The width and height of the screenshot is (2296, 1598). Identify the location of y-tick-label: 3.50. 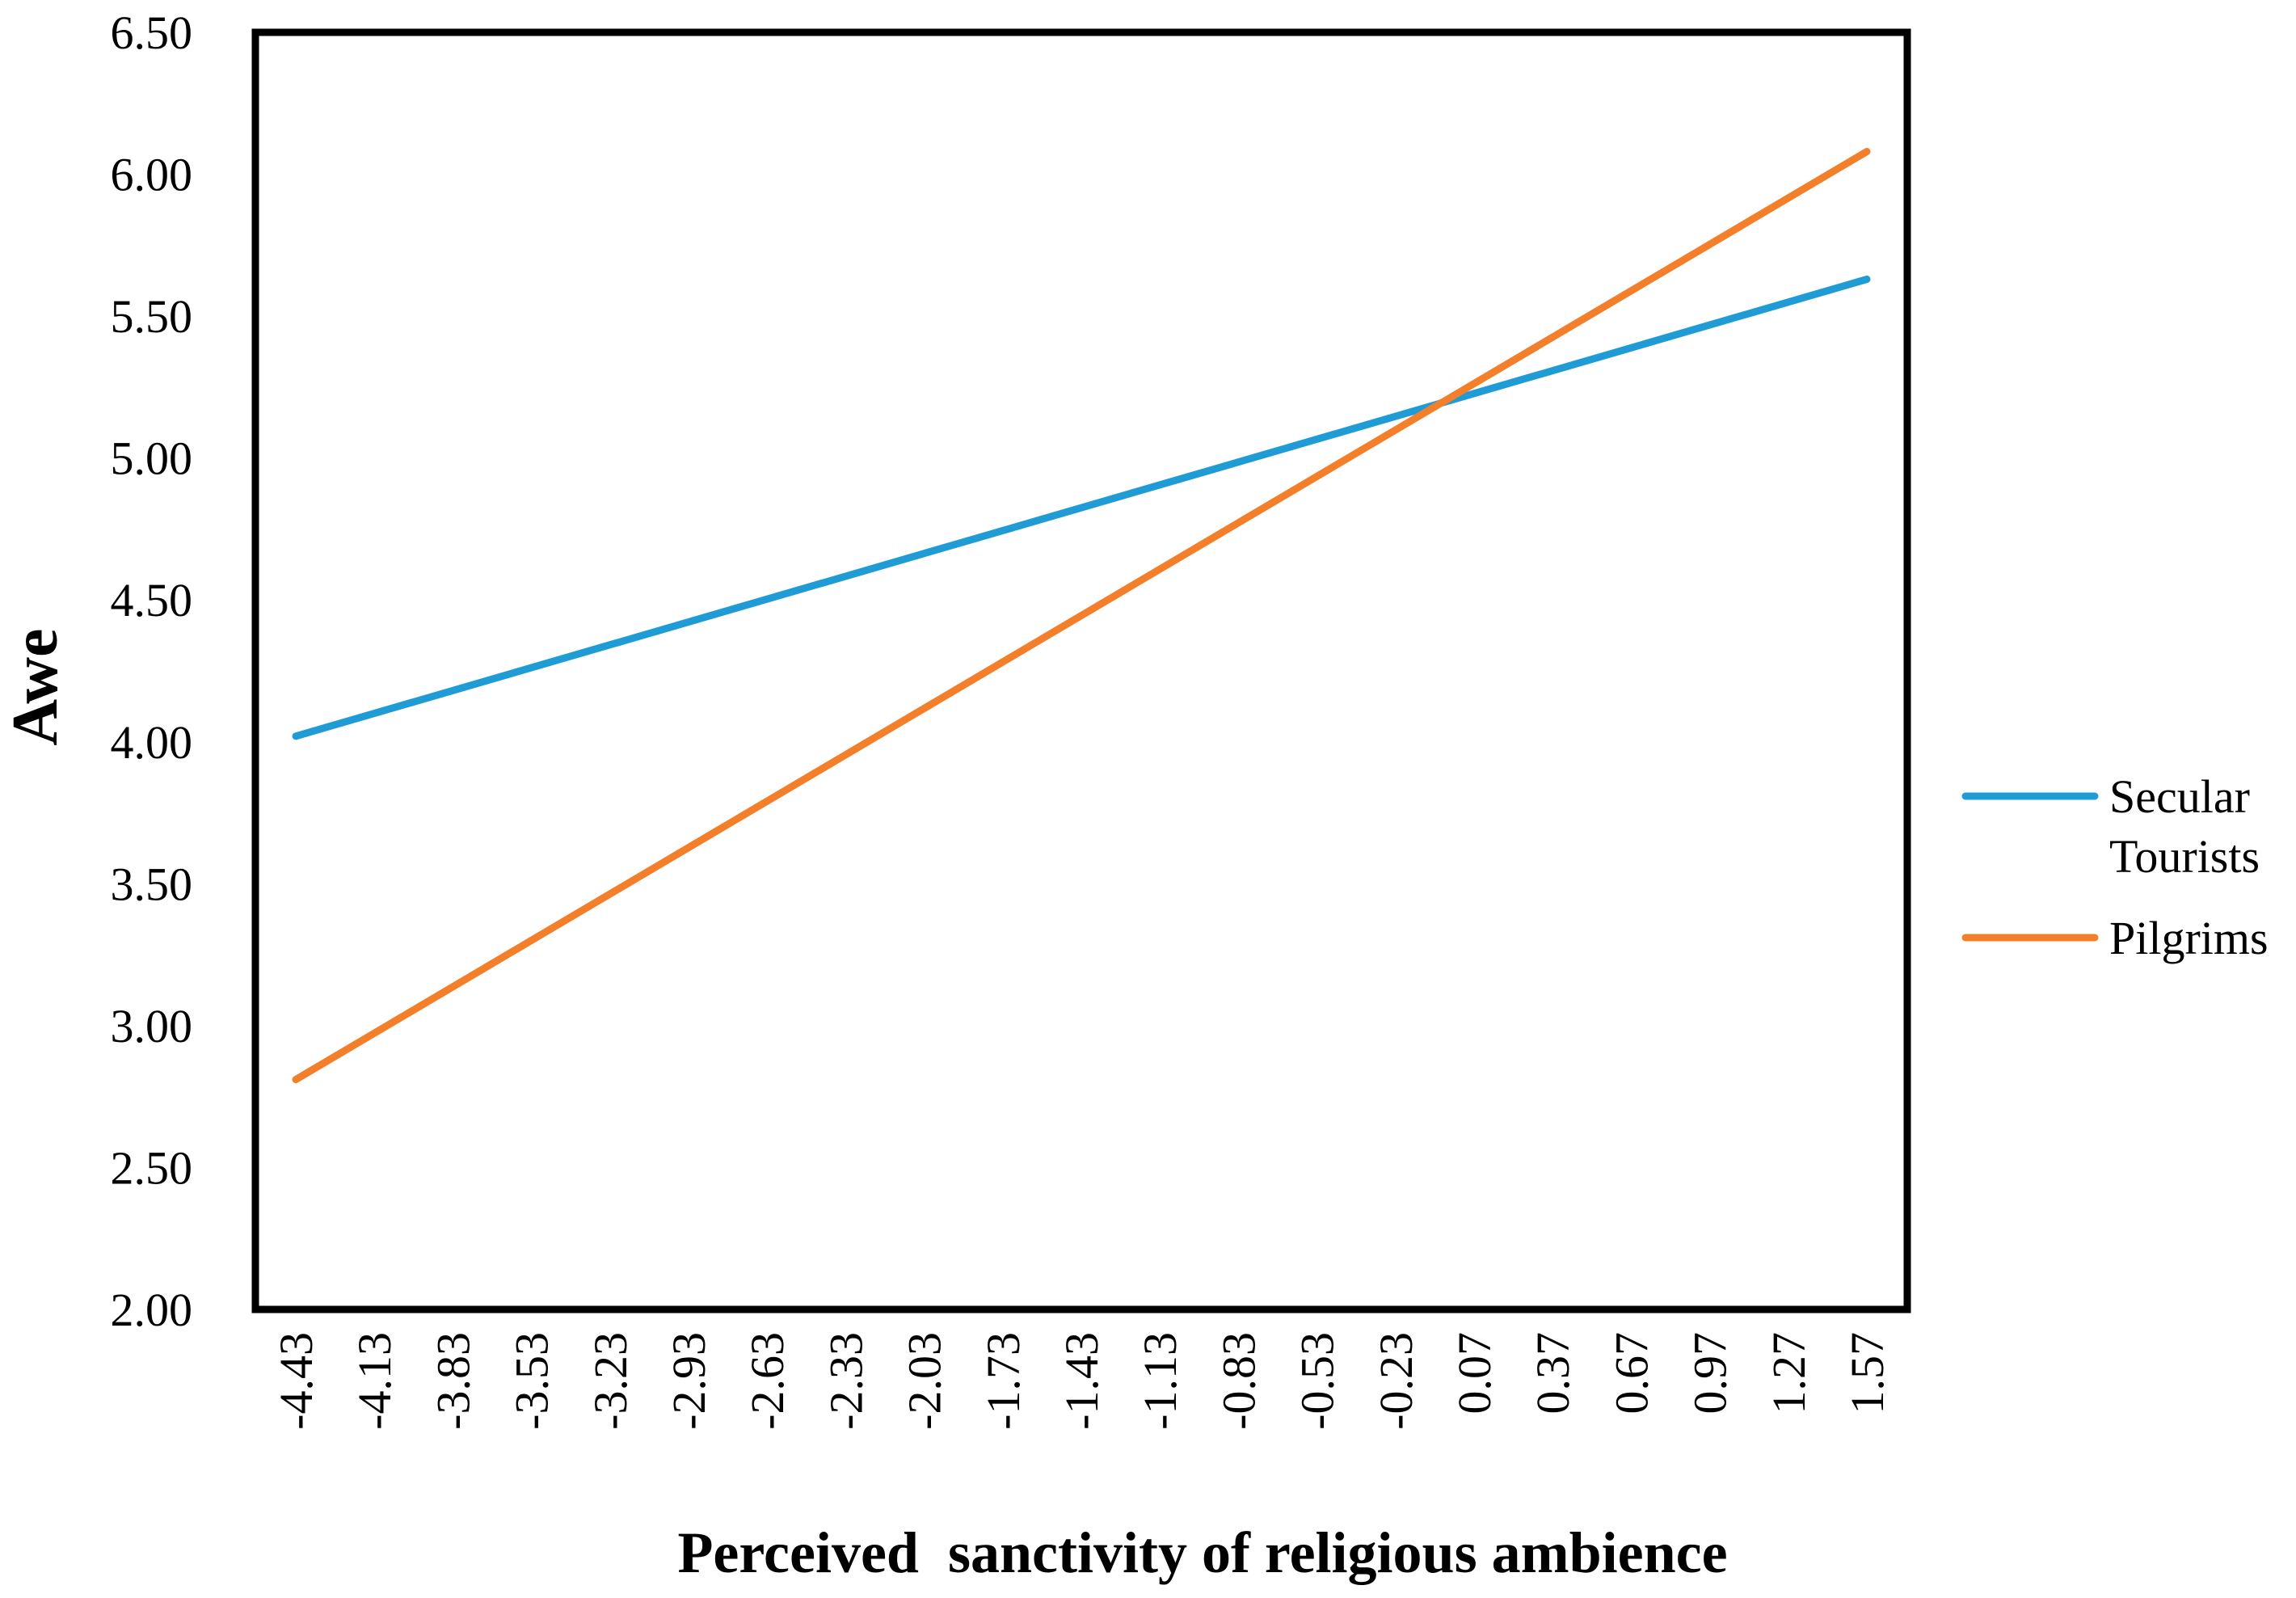
(152, 884).